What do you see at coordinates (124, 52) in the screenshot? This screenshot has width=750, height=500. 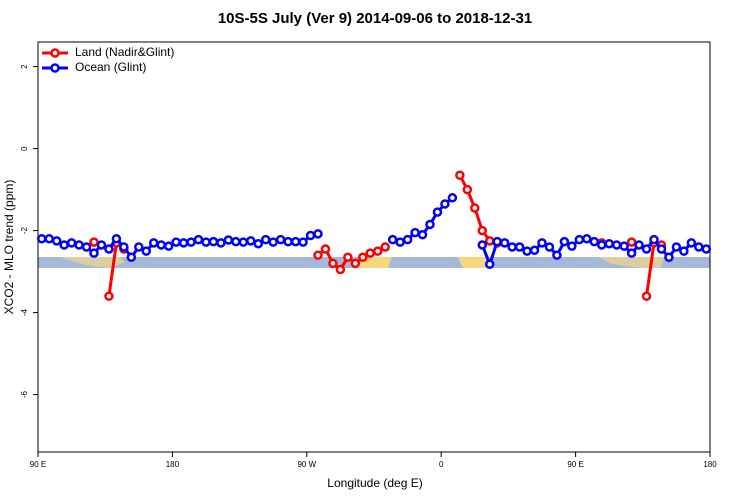 I see `legend-label: Land (Nadir&Glint)` at bounding box center [124, 52].